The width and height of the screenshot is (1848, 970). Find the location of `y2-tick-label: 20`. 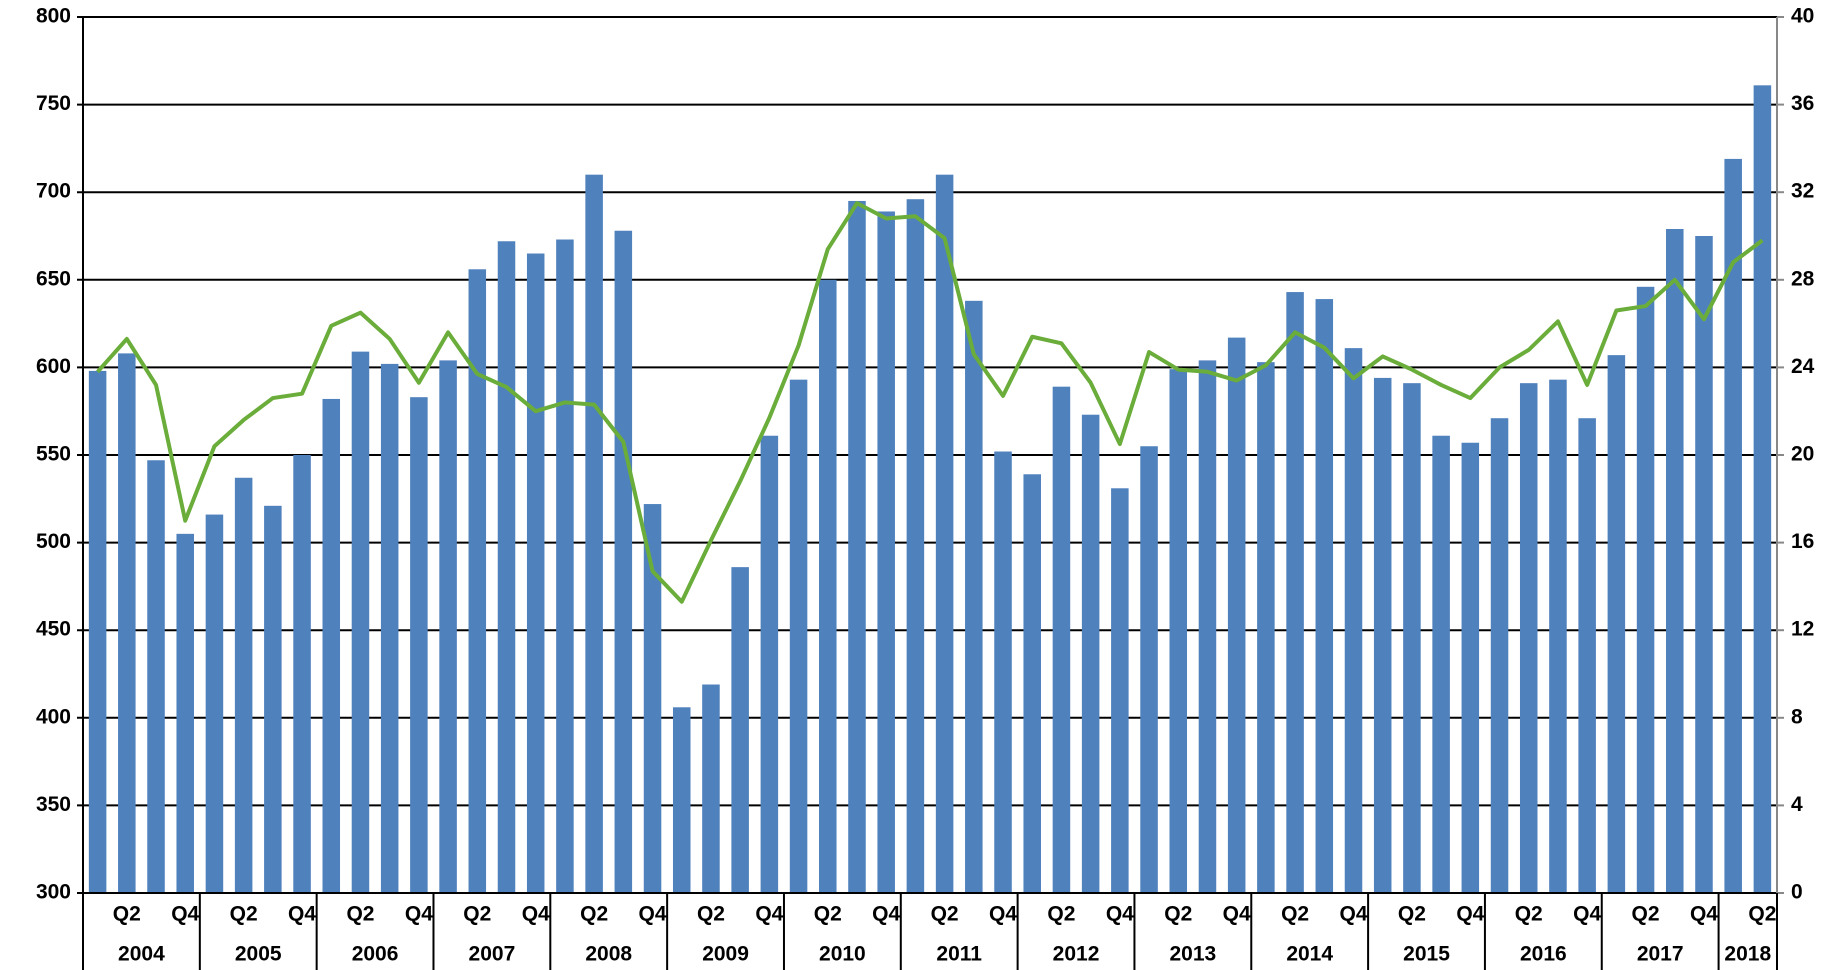

y2-tick-label: 20 is located at coordinates (1802, 454).